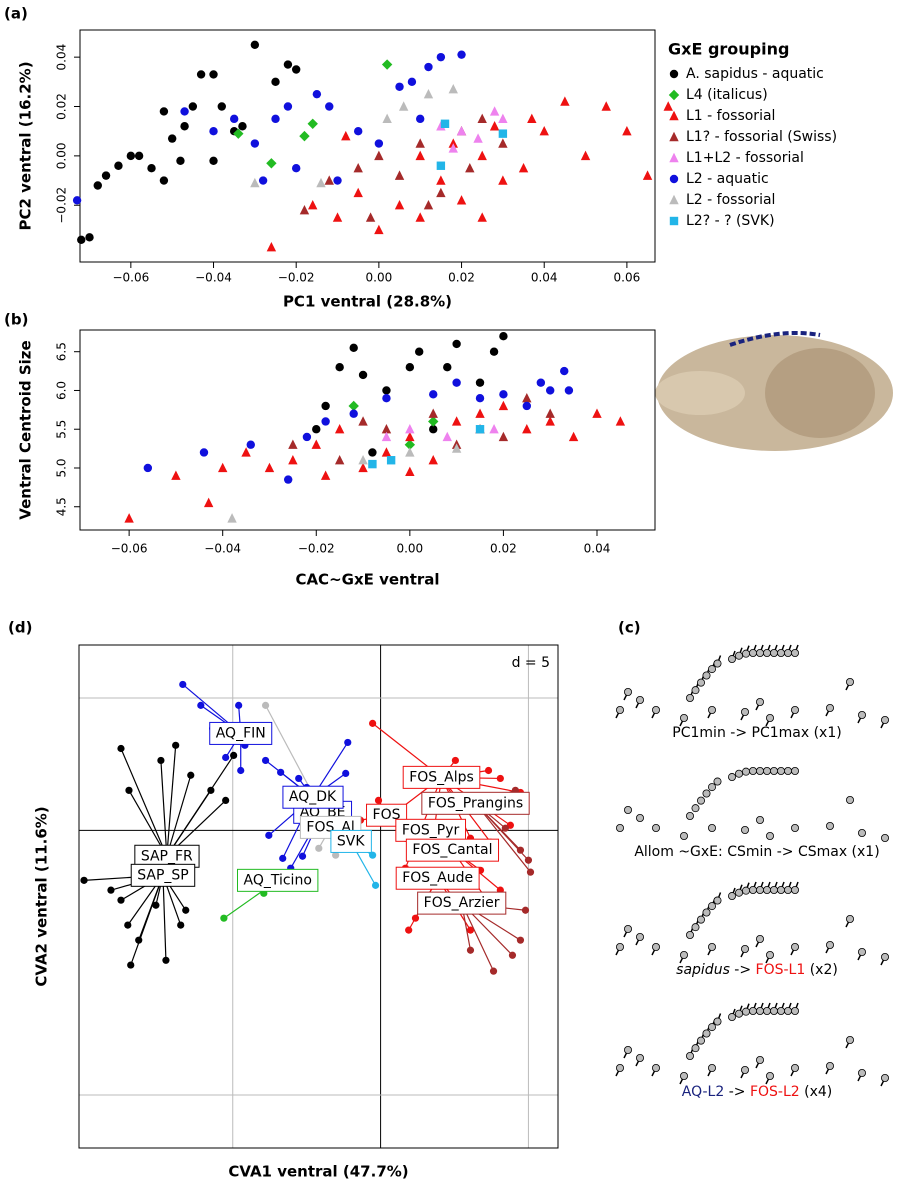 This screenshot has width=907, height=1188. What do you see at coordinates (674, 74) in the screenshot?
I see `legend-marker` at bounding box center [674, 74].